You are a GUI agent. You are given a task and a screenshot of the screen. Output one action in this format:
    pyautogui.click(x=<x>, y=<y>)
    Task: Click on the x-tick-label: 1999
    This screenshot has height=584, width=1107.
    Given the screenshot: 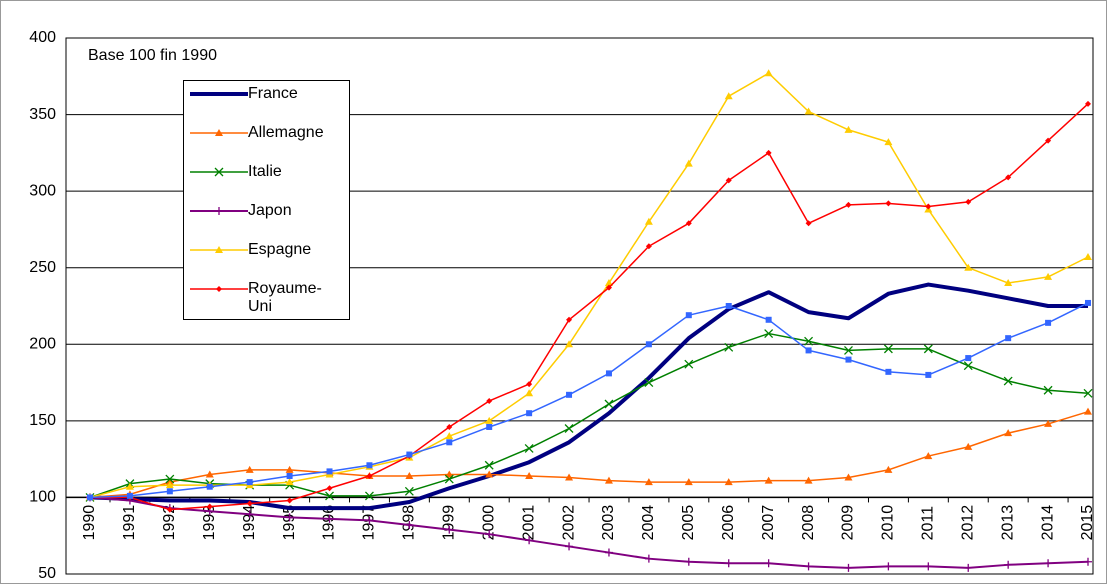 What is the action you would take?
    pyautogui.click(x=448, y=523)
    